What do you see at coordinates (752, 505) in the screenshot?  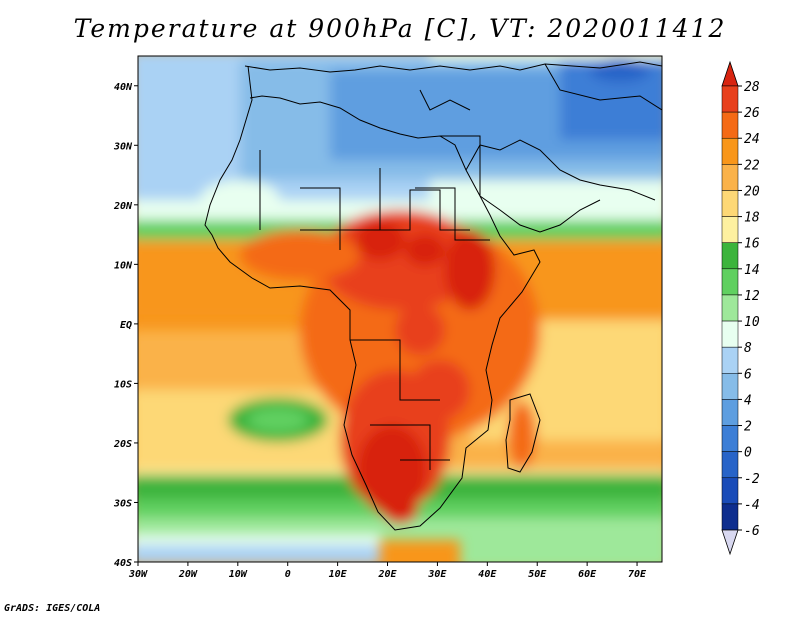 I see `colorbar-label: -4` at bounding box center [752, 505].